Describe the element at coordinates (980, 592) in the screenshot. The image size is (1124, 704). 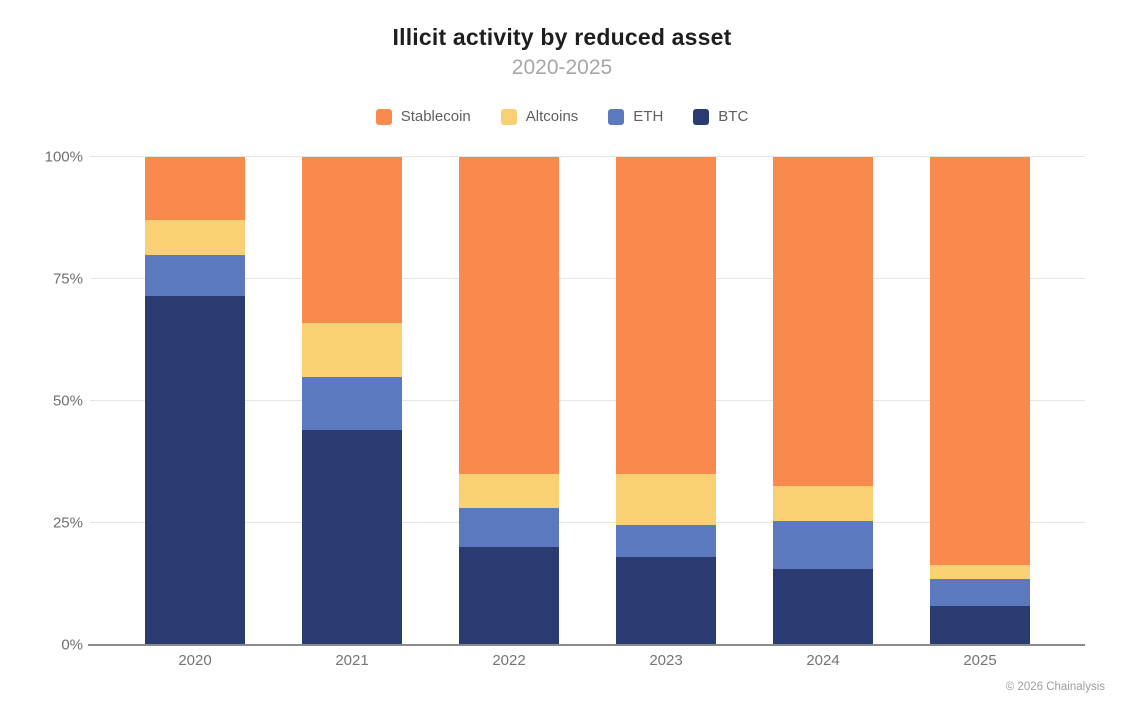
I see `bar-segment-2025-eth` at that location.